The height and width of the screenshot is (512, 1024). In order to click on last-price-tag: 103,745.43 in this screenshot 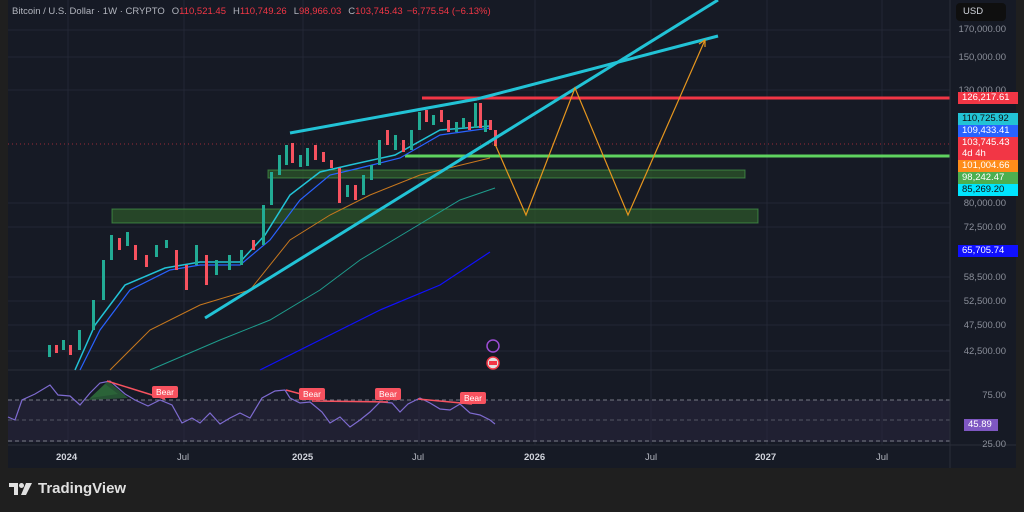, I will do `click(988, 143)`.